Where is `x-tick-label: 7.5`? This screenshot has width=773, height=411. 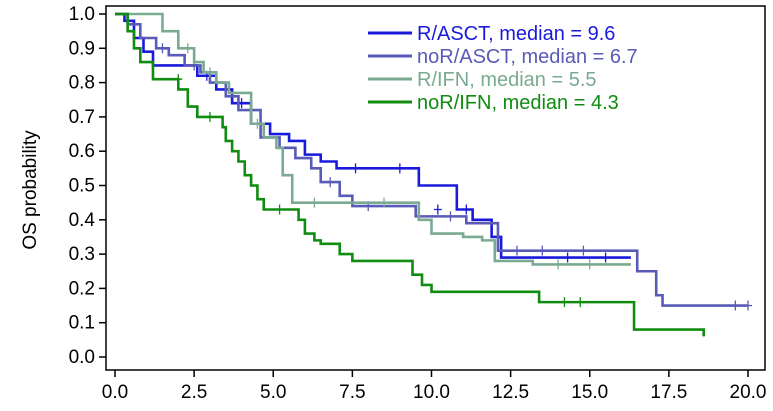 x-tick-label: 7.5 is located at coordinates (352, 392).